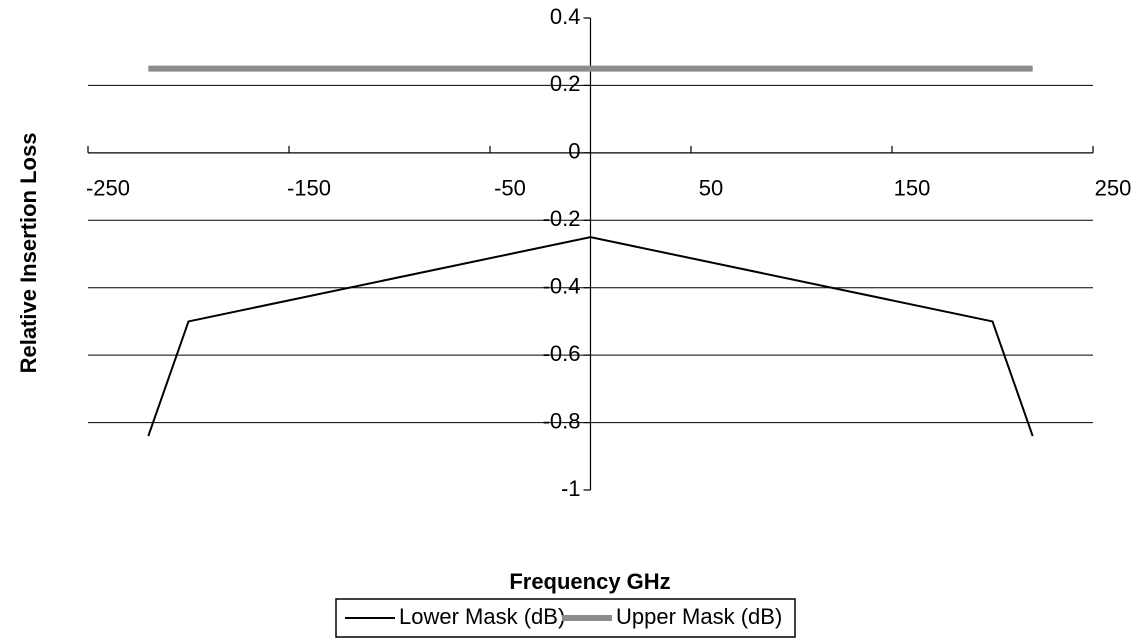 The height and width of the screenshot is (644, 1131). What do you see at coordinates (1113, 188) in the screenshot?
I see `x-tick-label: 250` at bounding box center [1113, 188].